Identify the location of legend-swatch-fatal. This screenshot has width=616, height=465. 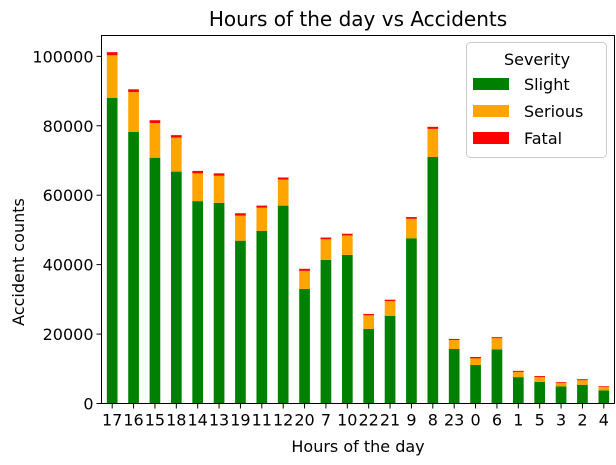
(491, 138).